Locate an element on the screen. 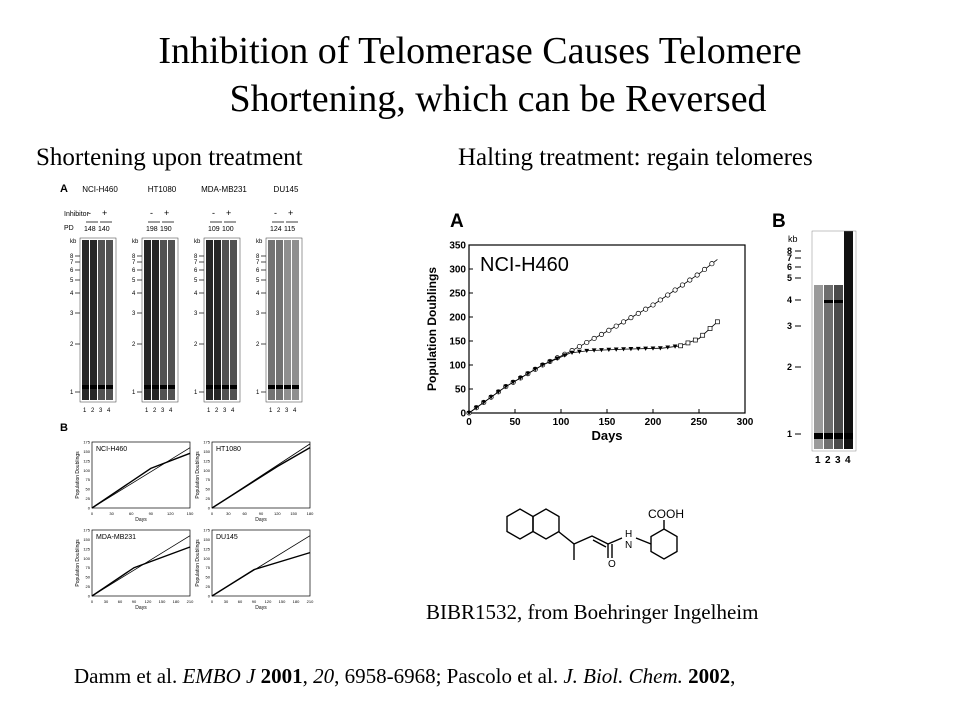  gel-lane-number: 4 is located at coordinates (233, 411).